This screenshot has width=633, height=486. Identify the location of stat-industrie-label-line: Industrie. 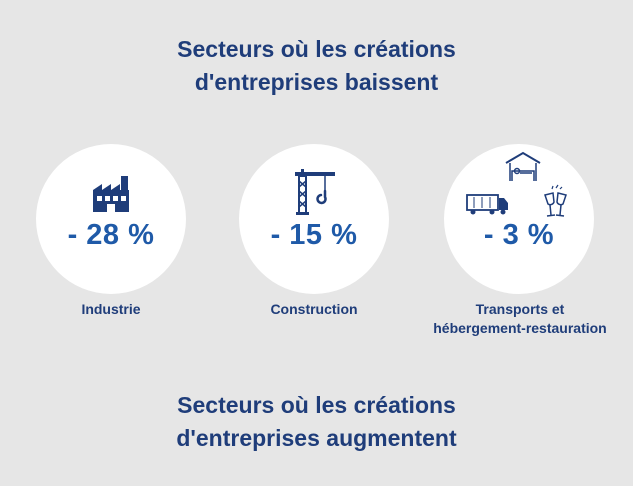
(111, 309).